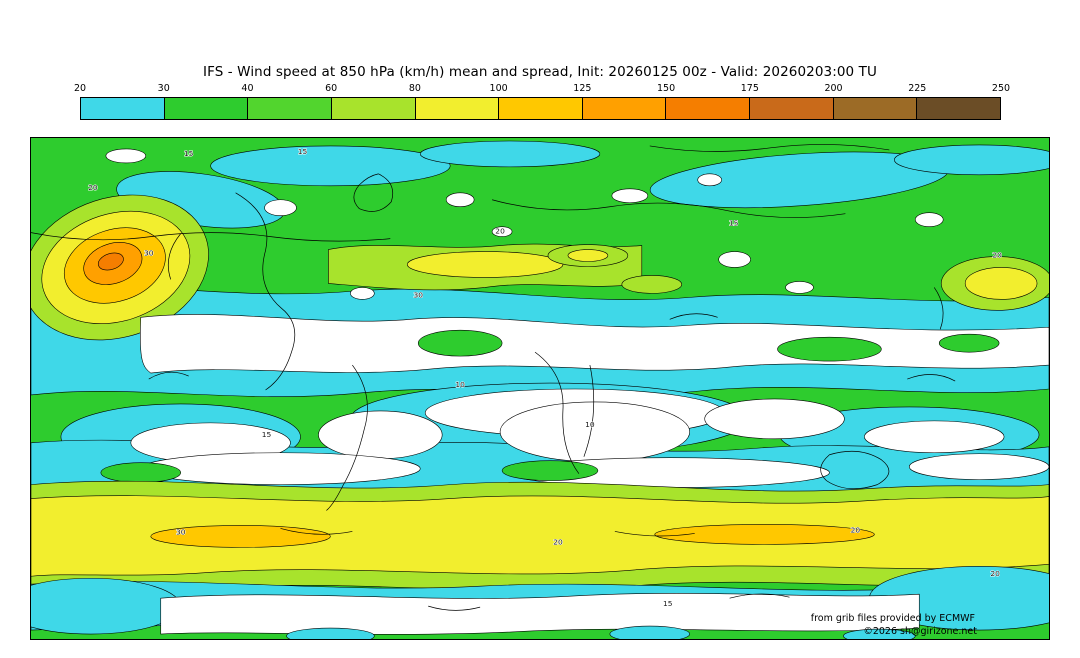 This screenshot has width=1080, height=658. What do you see at coordinates (540, 602) in the screenshot?
I see `antarctic-region` at bounding box center [540, 602].